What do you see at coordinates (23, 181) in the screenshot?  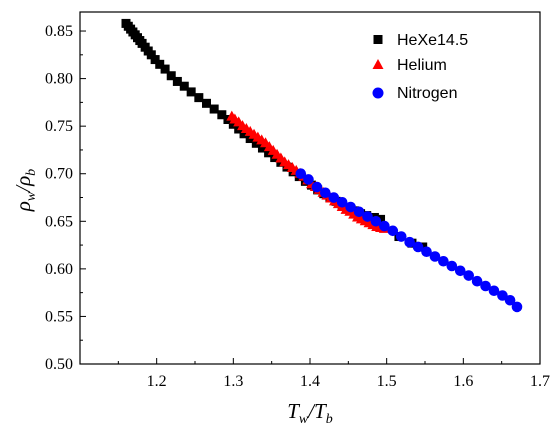 I see `y-axis-title-main2: ρ` at bounding box center [23, 181].